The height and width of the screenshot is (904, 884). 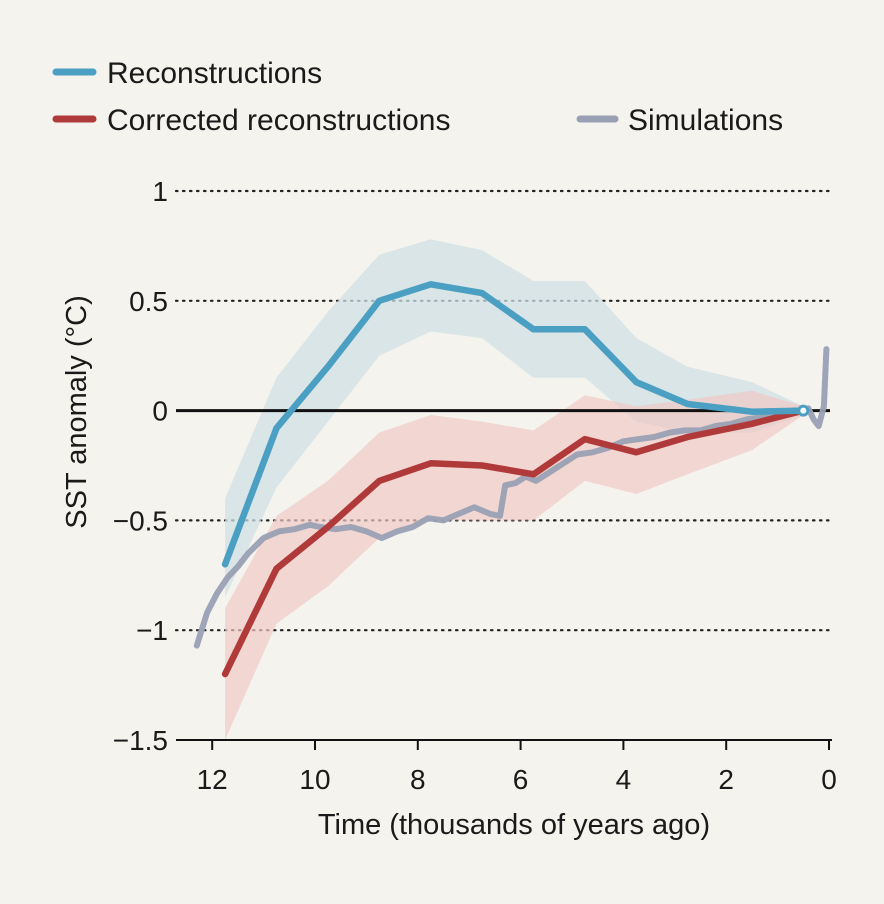 I want to click on x-tick-label: 12, so click(x=212, y=779).